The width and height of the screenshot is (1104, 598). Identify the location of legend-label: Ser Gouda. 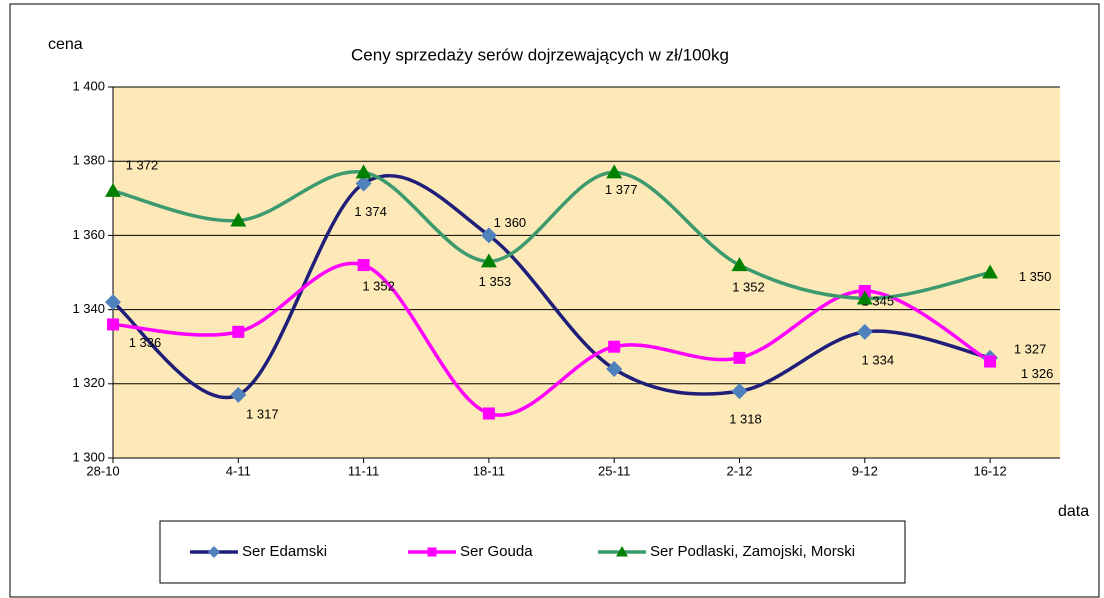
(496, 551).